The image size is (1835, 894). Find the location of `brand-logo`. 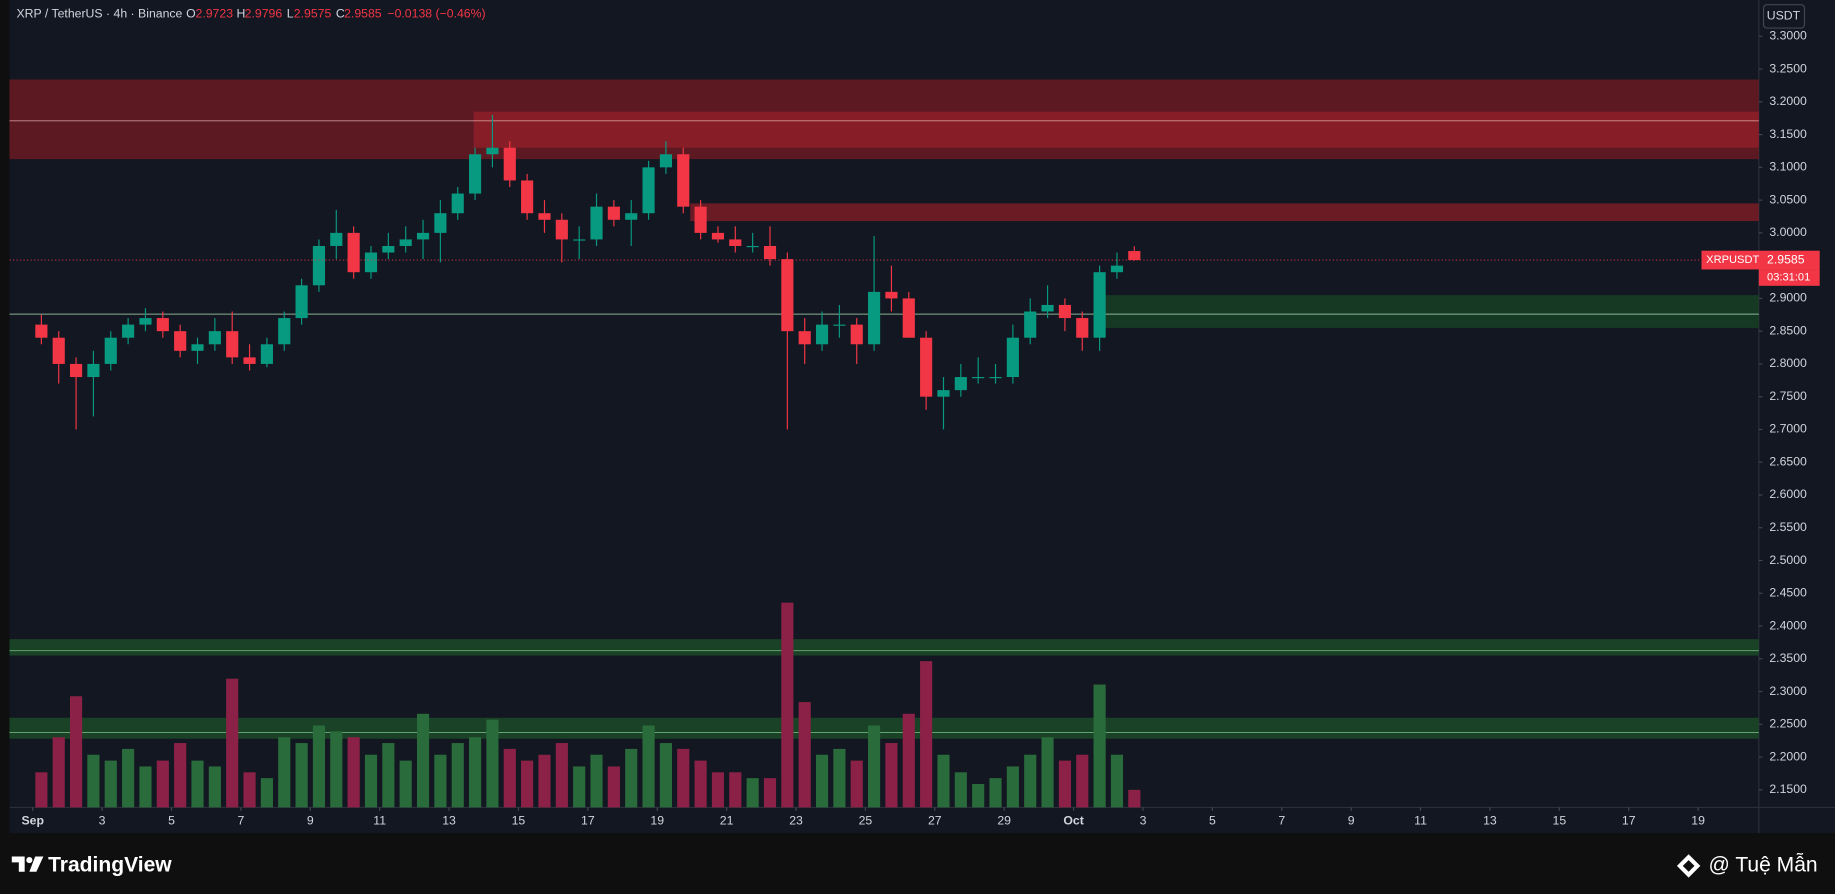

brand-logo is located at coordinates (27, 864).